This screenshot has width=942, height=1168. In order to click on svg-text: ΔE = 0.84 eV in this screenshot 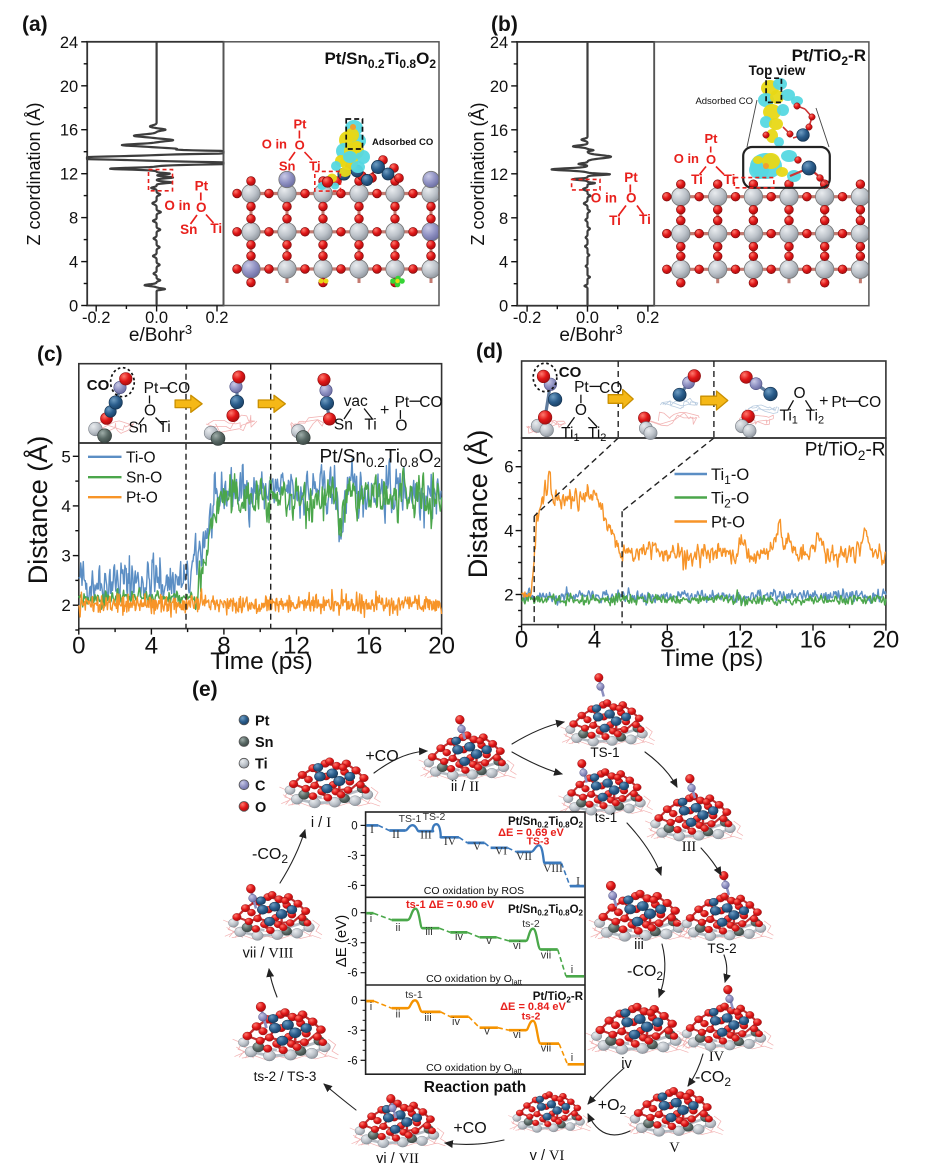, I will do `click(533, 1007)`.